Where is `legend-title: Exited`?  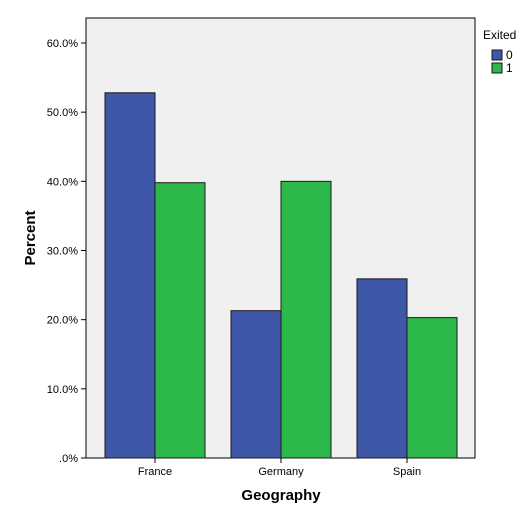 legend-title: Exited is located at coordinates (499, 35).